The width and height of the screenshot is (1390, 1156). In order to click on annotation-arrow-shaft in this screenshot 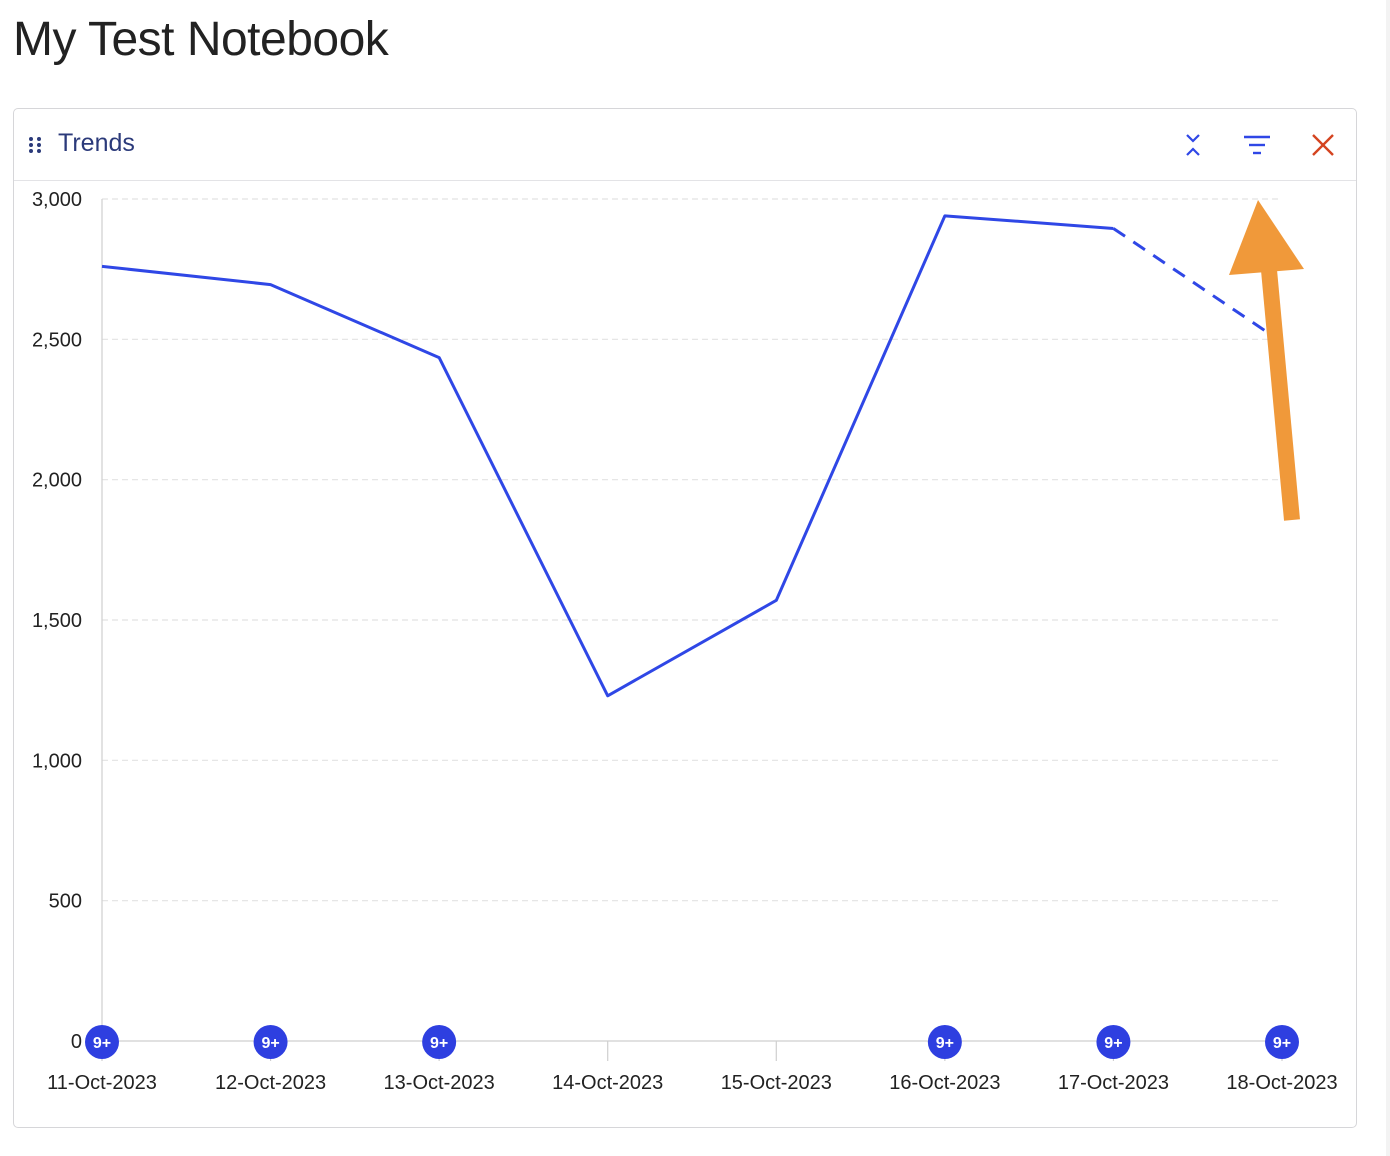, I will do `click(1280, 395)`.